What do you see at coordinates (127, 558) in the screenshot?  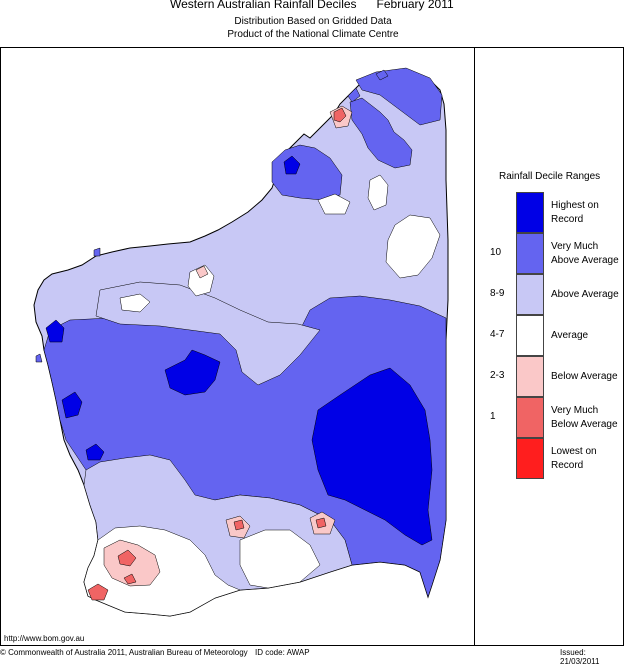 I see `region-very-much-below-inland` at bounding box center [127, 558].